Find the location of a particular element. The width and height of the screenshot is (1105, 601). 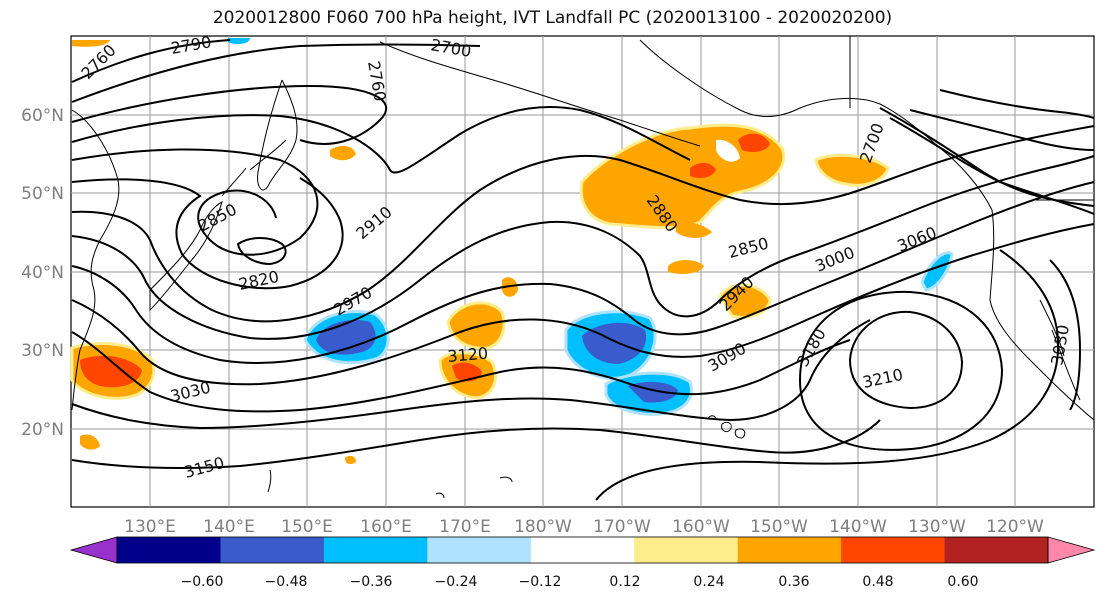

lat-label: 60°N is located at coordinates (42, 116).